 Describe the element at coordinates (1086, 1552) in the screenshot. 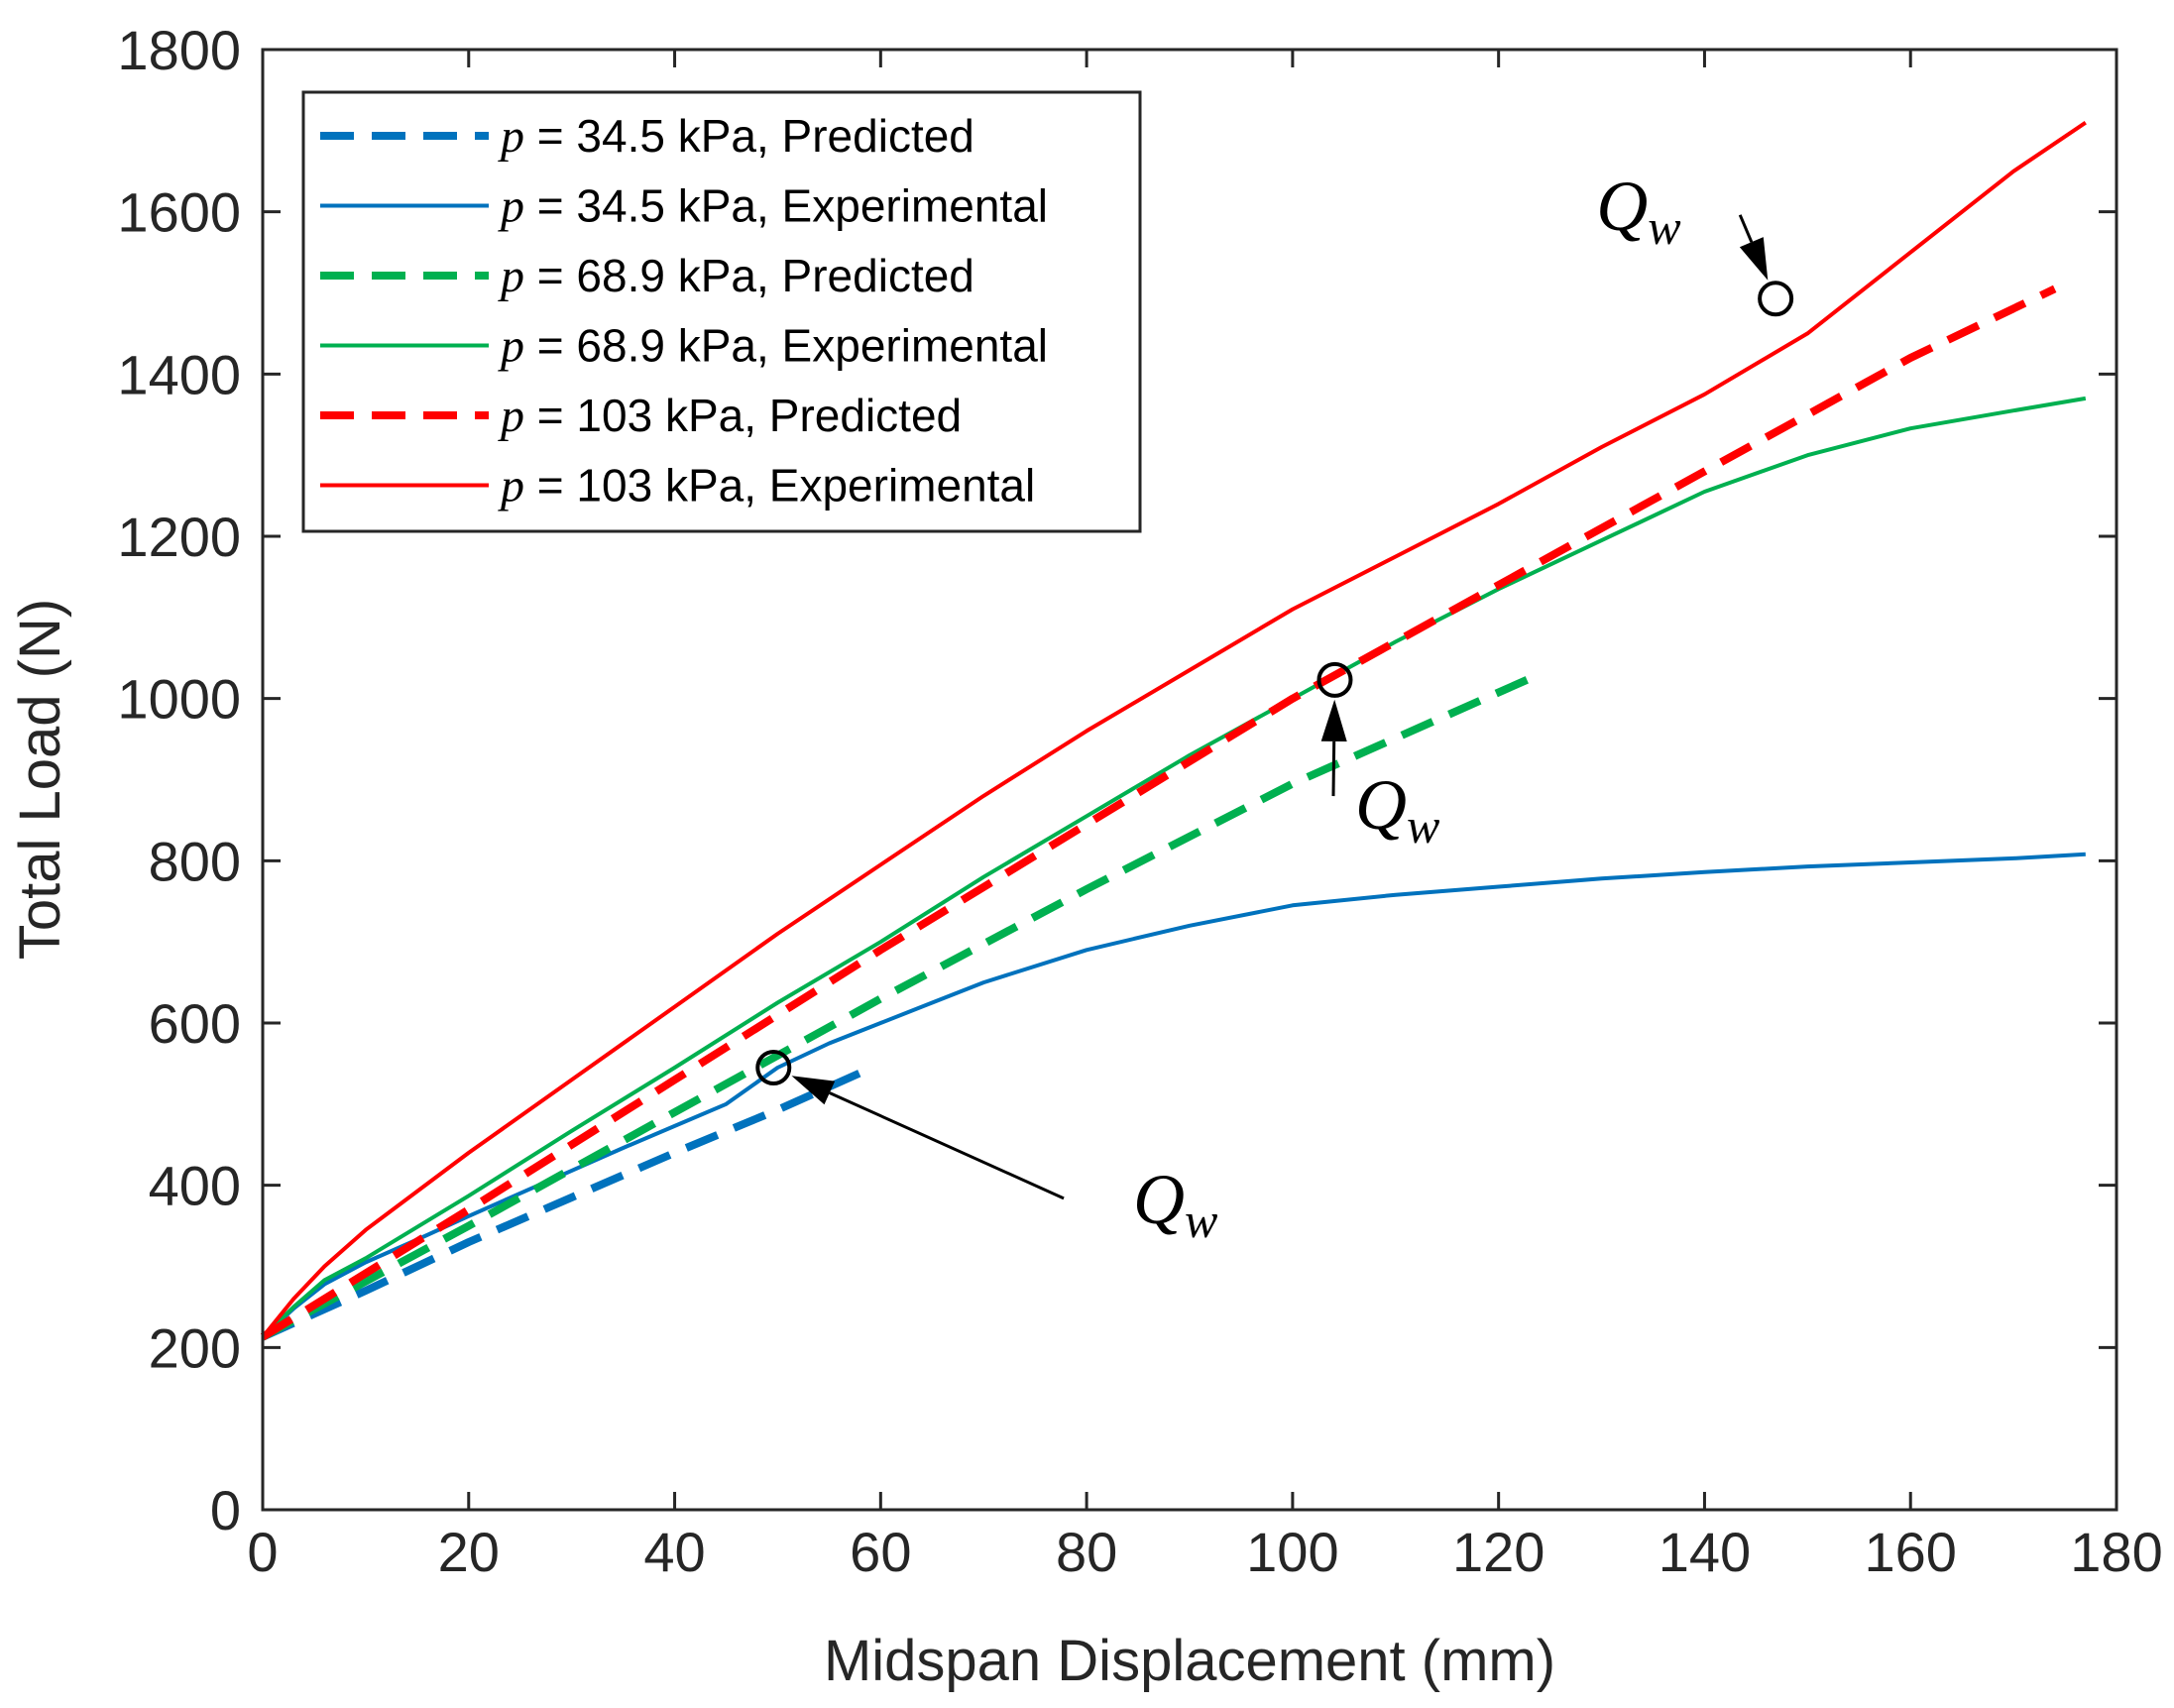

I see `x-tick-label: 80` at that location.